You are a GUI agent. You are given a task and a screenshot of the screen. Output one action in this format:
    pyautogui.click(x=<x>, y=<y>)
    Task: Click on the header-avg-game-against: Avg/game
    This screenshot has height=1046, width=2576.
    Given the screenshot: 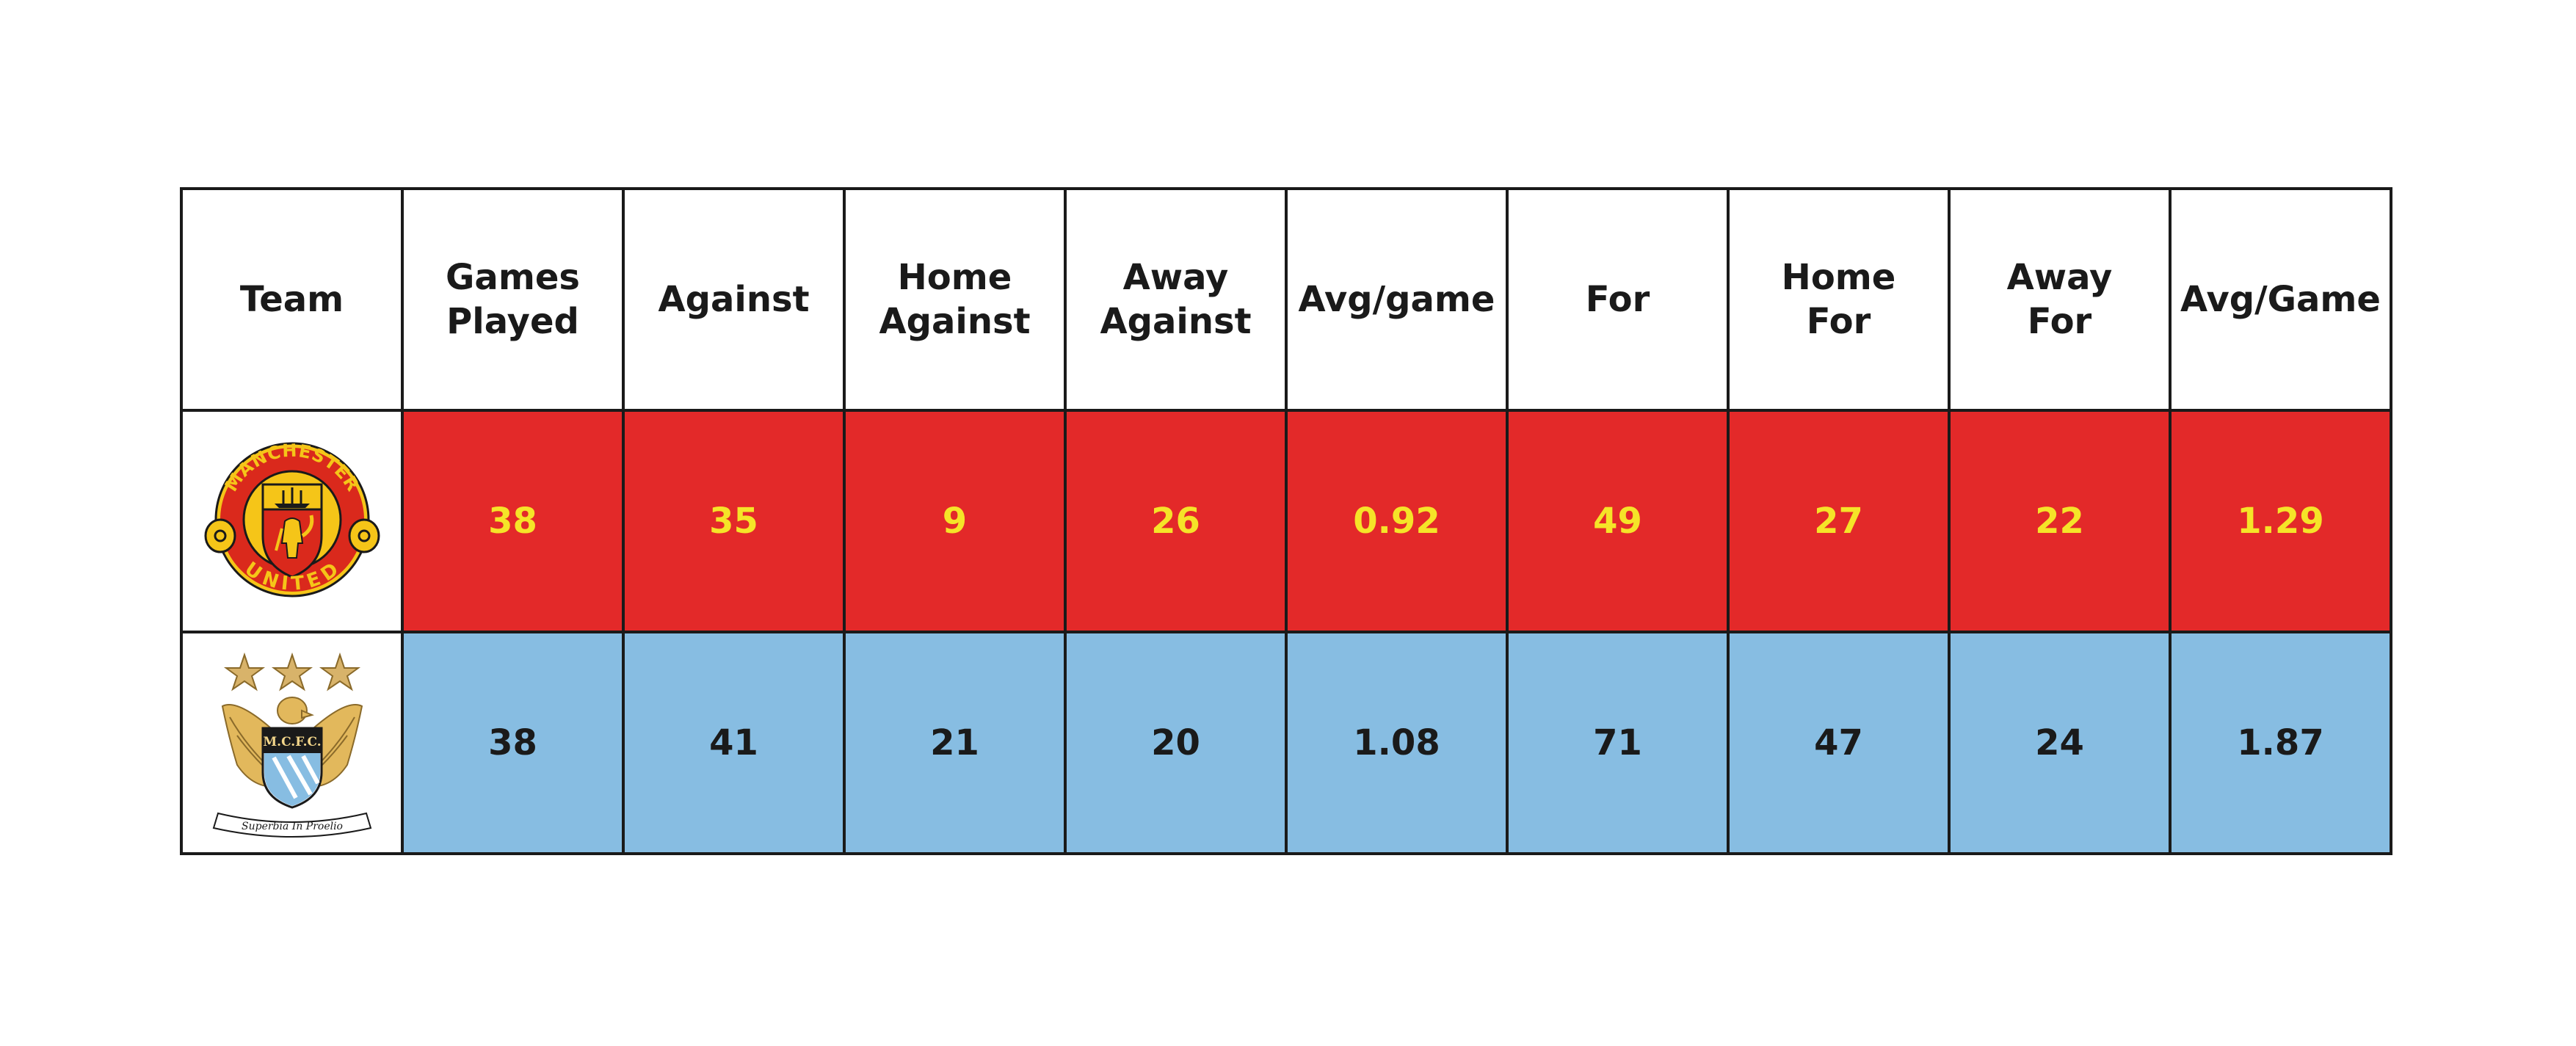 What is the action you would take?
    pyautogui.click(x=1397, y=299)
    